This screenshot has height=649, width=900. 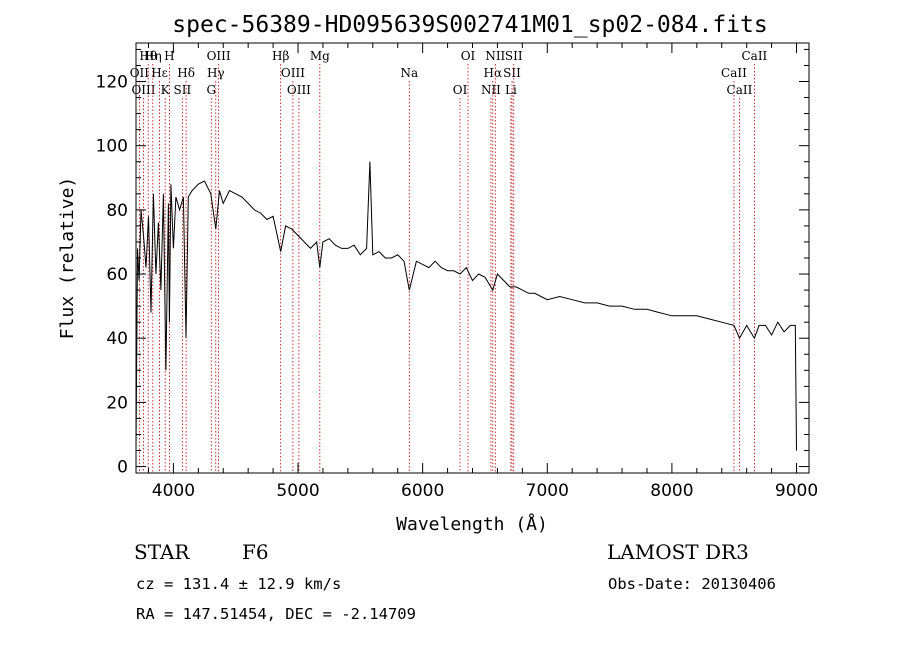 What do you see at coordinates (117, 403) in the screenshot?
I see `y-tick-label: 20` at bounding box center [117, 403].